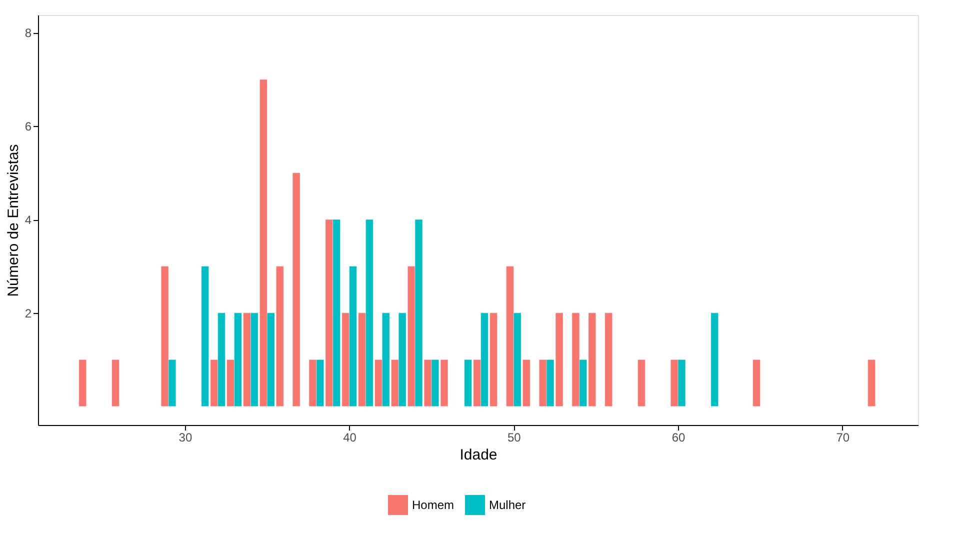 The height and width of the screenshot is (544, 967). Describe the element at coordinates (679, 437) in the screenshot. I see `x-tick-label: 60` at that location.